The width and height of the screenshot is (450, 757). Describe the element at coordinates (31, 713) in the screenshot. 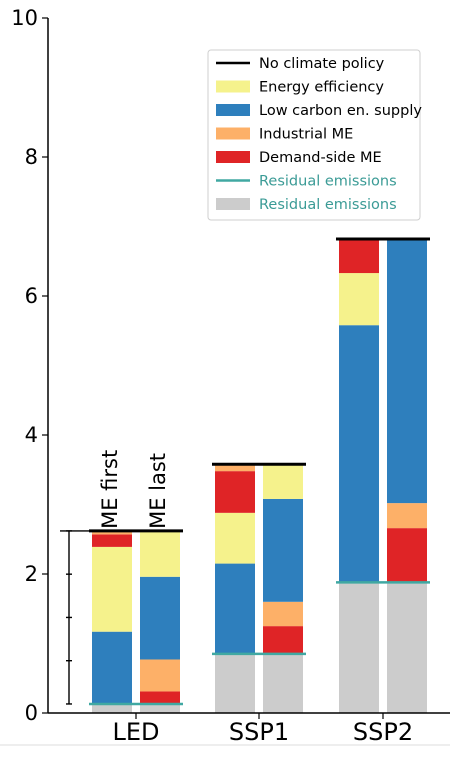

I see `y-tick-label-0: 0` at that location.